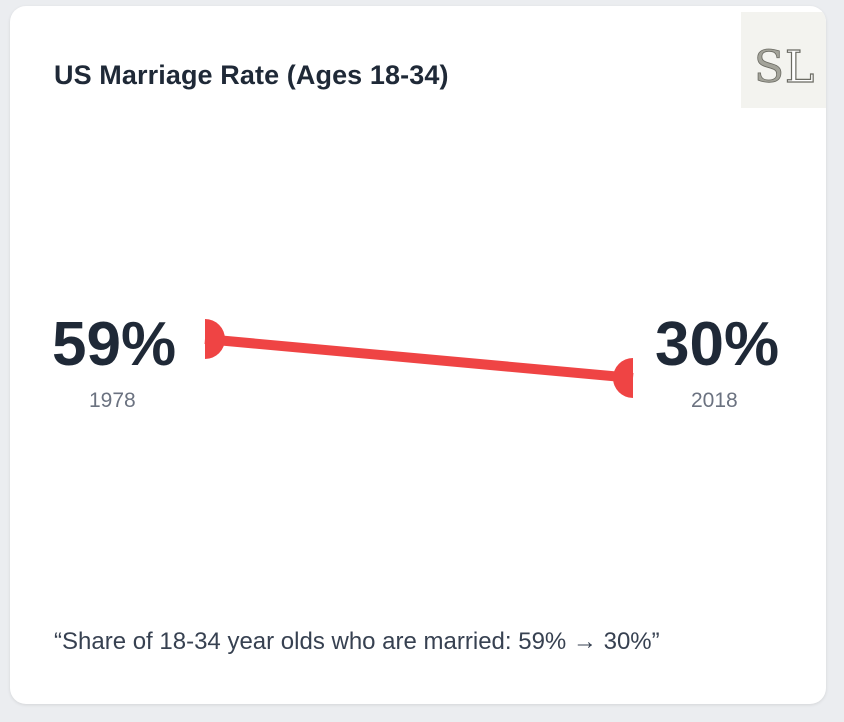 Image resolution: width=844 pixels, height=722 pixels. Describe the element at coordinates (623, 378) in the screenshot. I see `end-point` at that location.